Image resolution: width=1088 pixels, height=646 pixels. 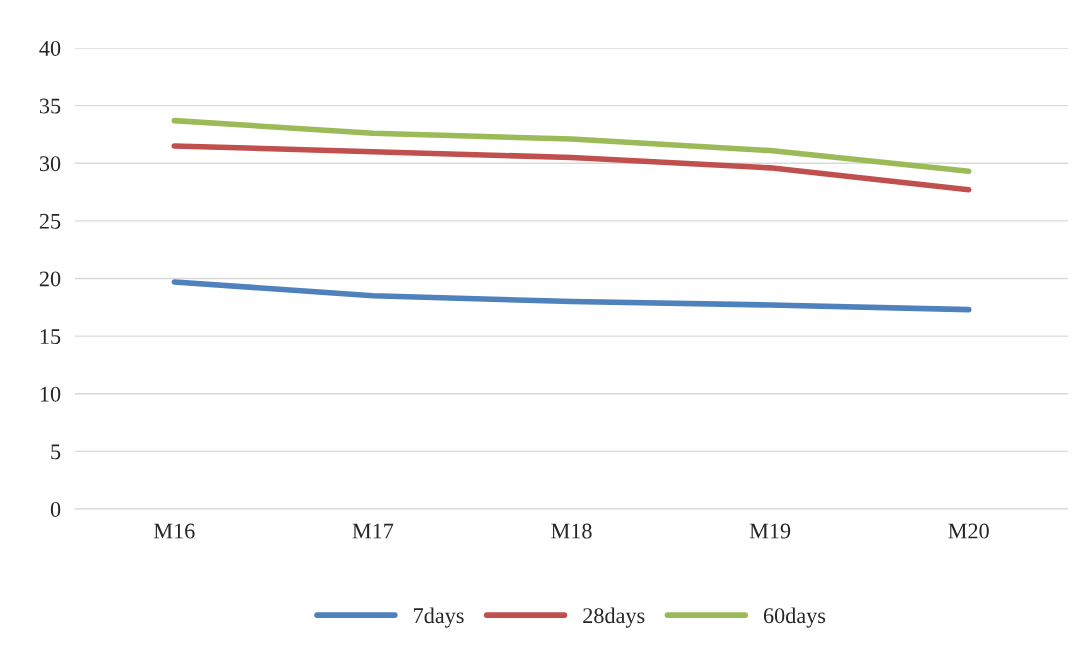 What do you see at coordinates (614, 617) in the screenshot?
I see `legend-label: 28days` at bounding box center [614, 617].